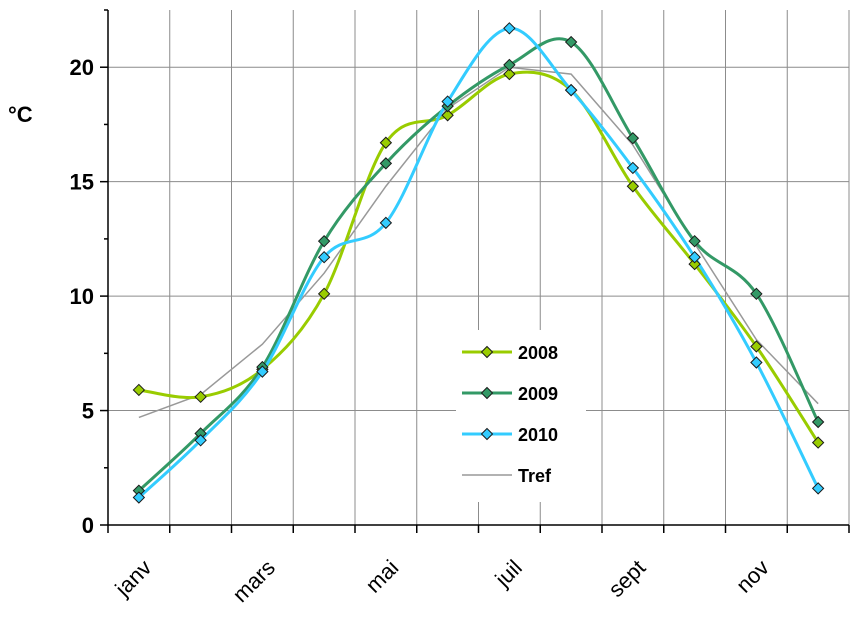 This screenshot has width=859, height=619. Describe the element at coordinates (88, 525) in the screenshot. I see `y-tick-label: 0` at that location.